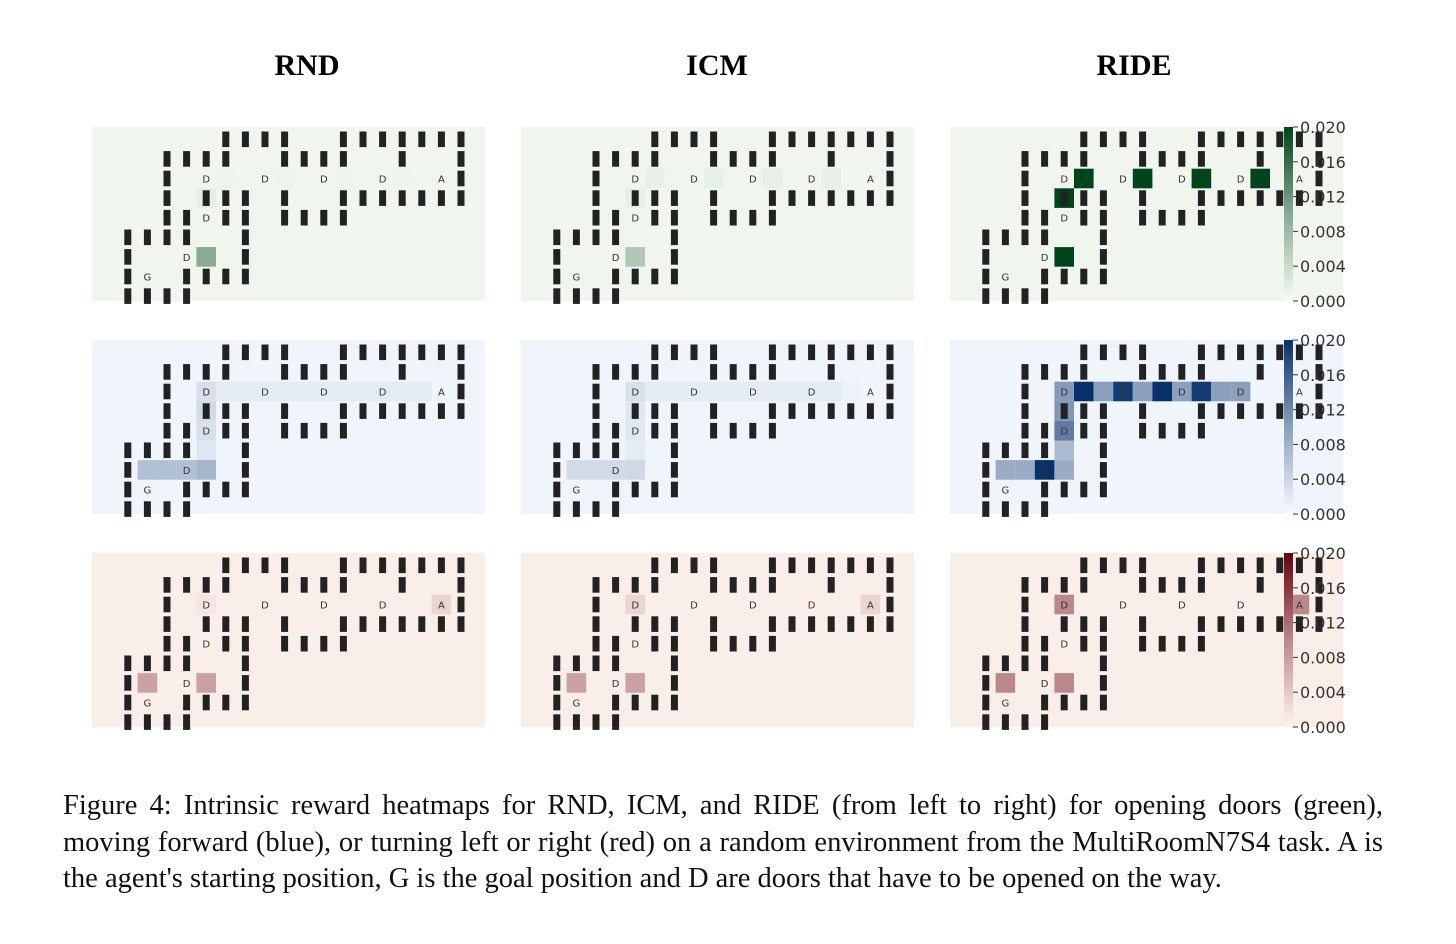 This screenshot has height=944, width=1456. Describe the element at coordinates (1323, 553) in the screenshot. I see `colorbar-tick-label: 0.020` at that location.